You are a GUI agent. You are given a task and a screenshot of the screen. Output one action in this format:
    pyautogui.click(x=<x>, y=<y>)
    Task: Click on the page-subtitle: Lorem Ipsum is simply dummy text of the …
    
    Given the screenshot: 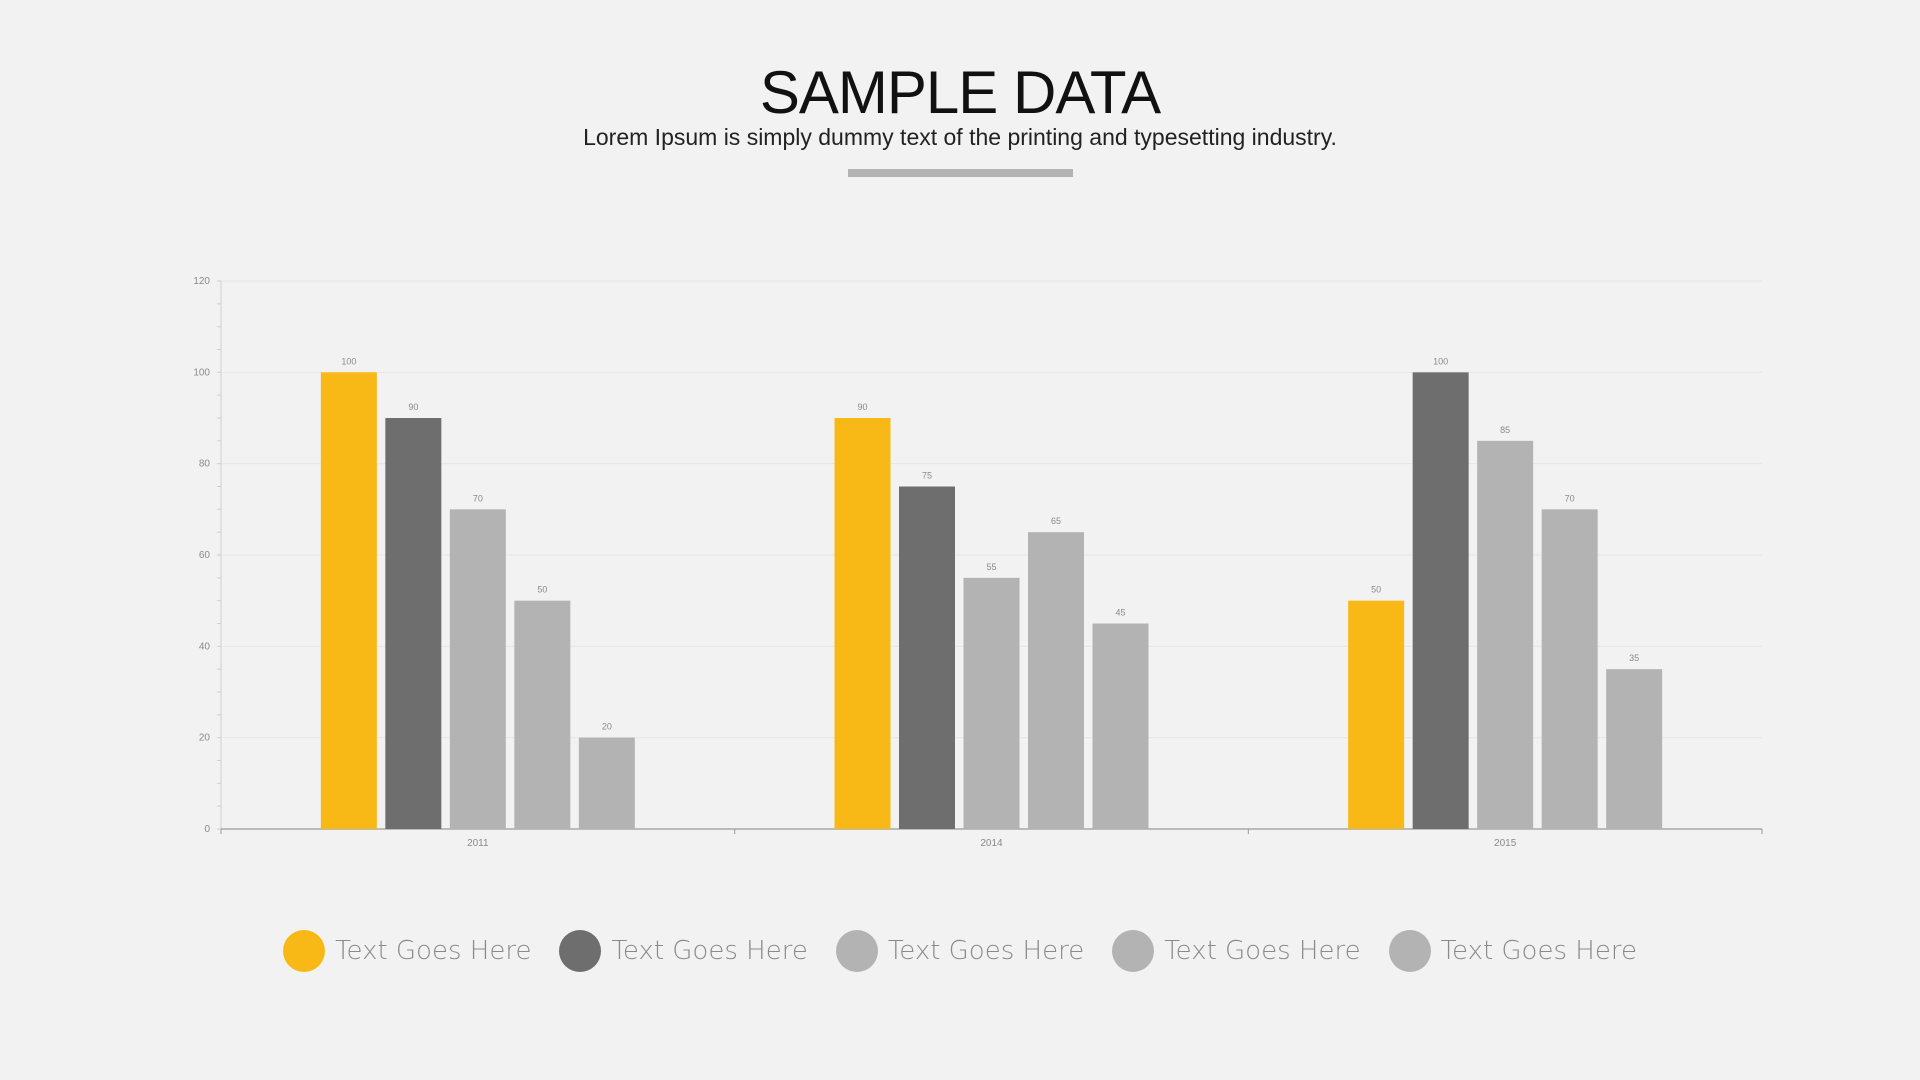 What is the action you would take?
    pyautogui.click(x=960, y=137)
    